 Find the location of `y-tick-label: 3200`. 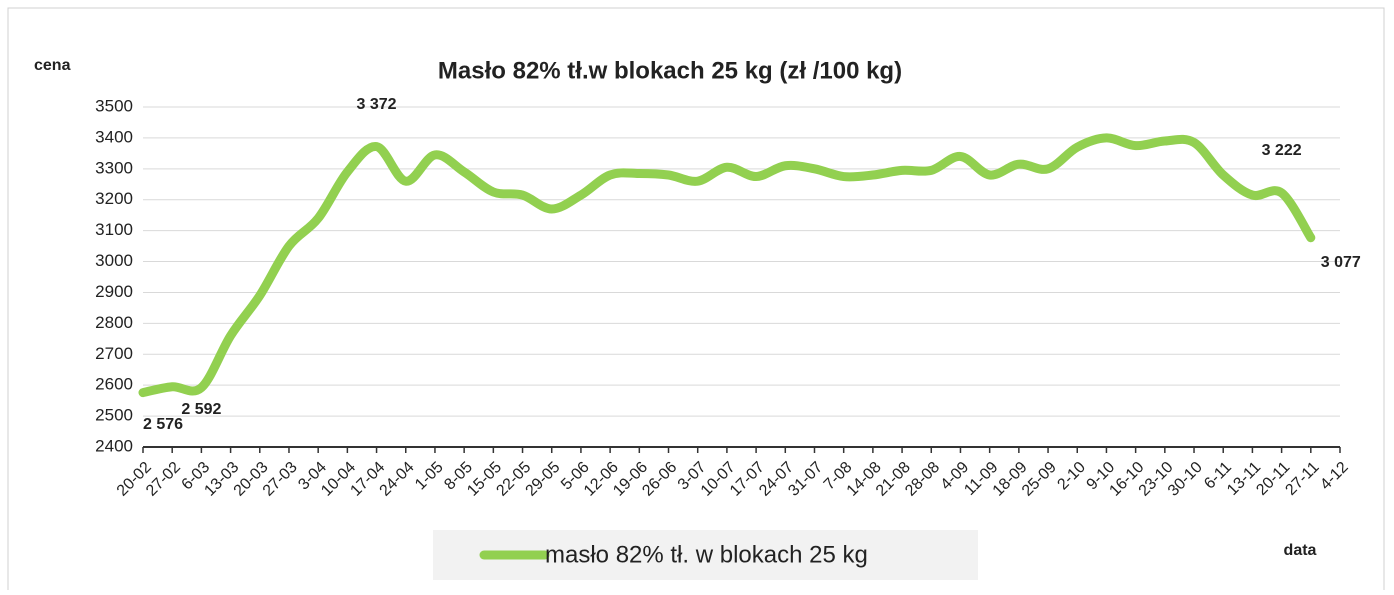

y-tick-label: 3200 is located at coordinates (114, 198).